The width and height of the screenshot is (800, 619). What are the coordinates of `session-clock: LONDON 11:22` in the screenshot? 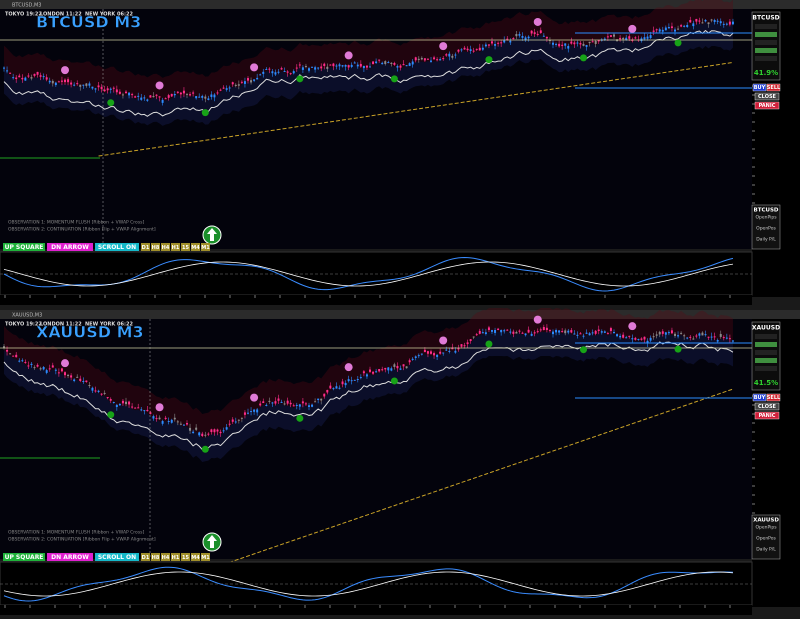 It's located at (61, 325).